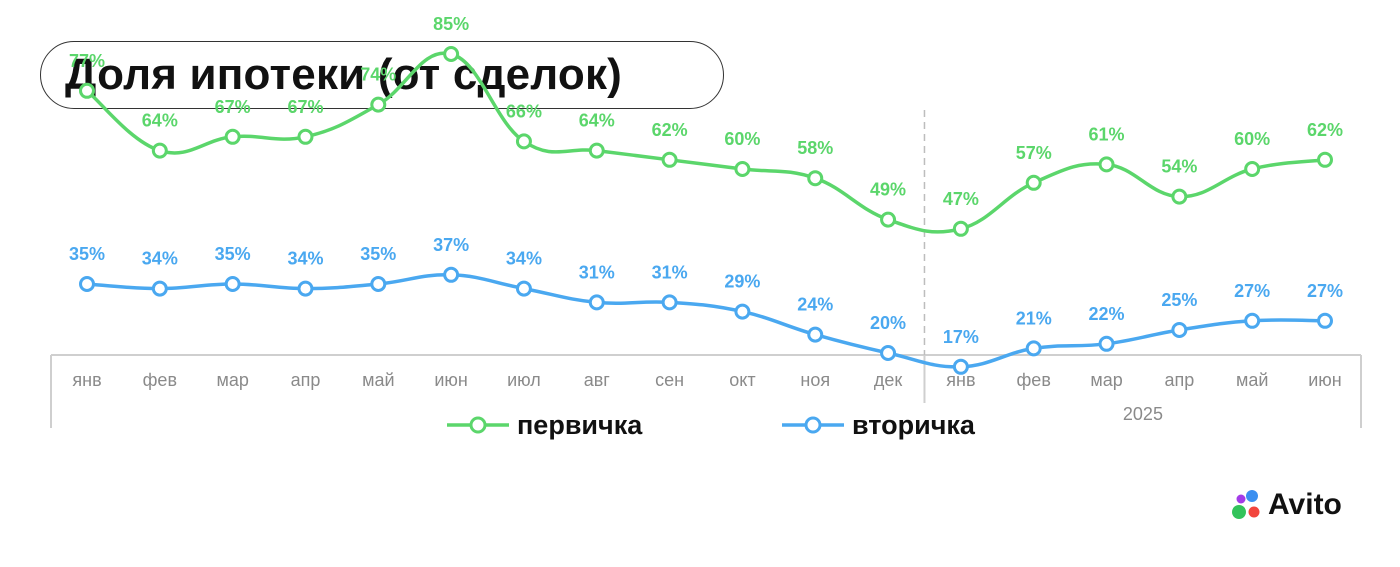  What do you see at coordinates (378, 75) in the screenshot?
I see `data-label: 74%` at bounding box center [378, 75].